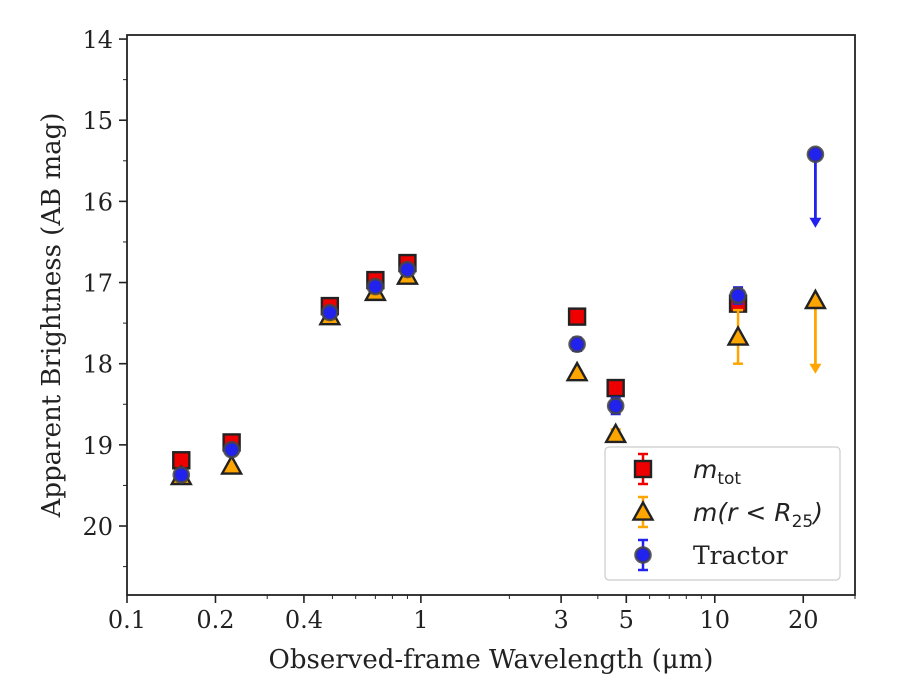 The image size is (900, 700). Describe the element at coordinates (97, 446) in the screenshot. I see `y-tick-label: 19` at that location.